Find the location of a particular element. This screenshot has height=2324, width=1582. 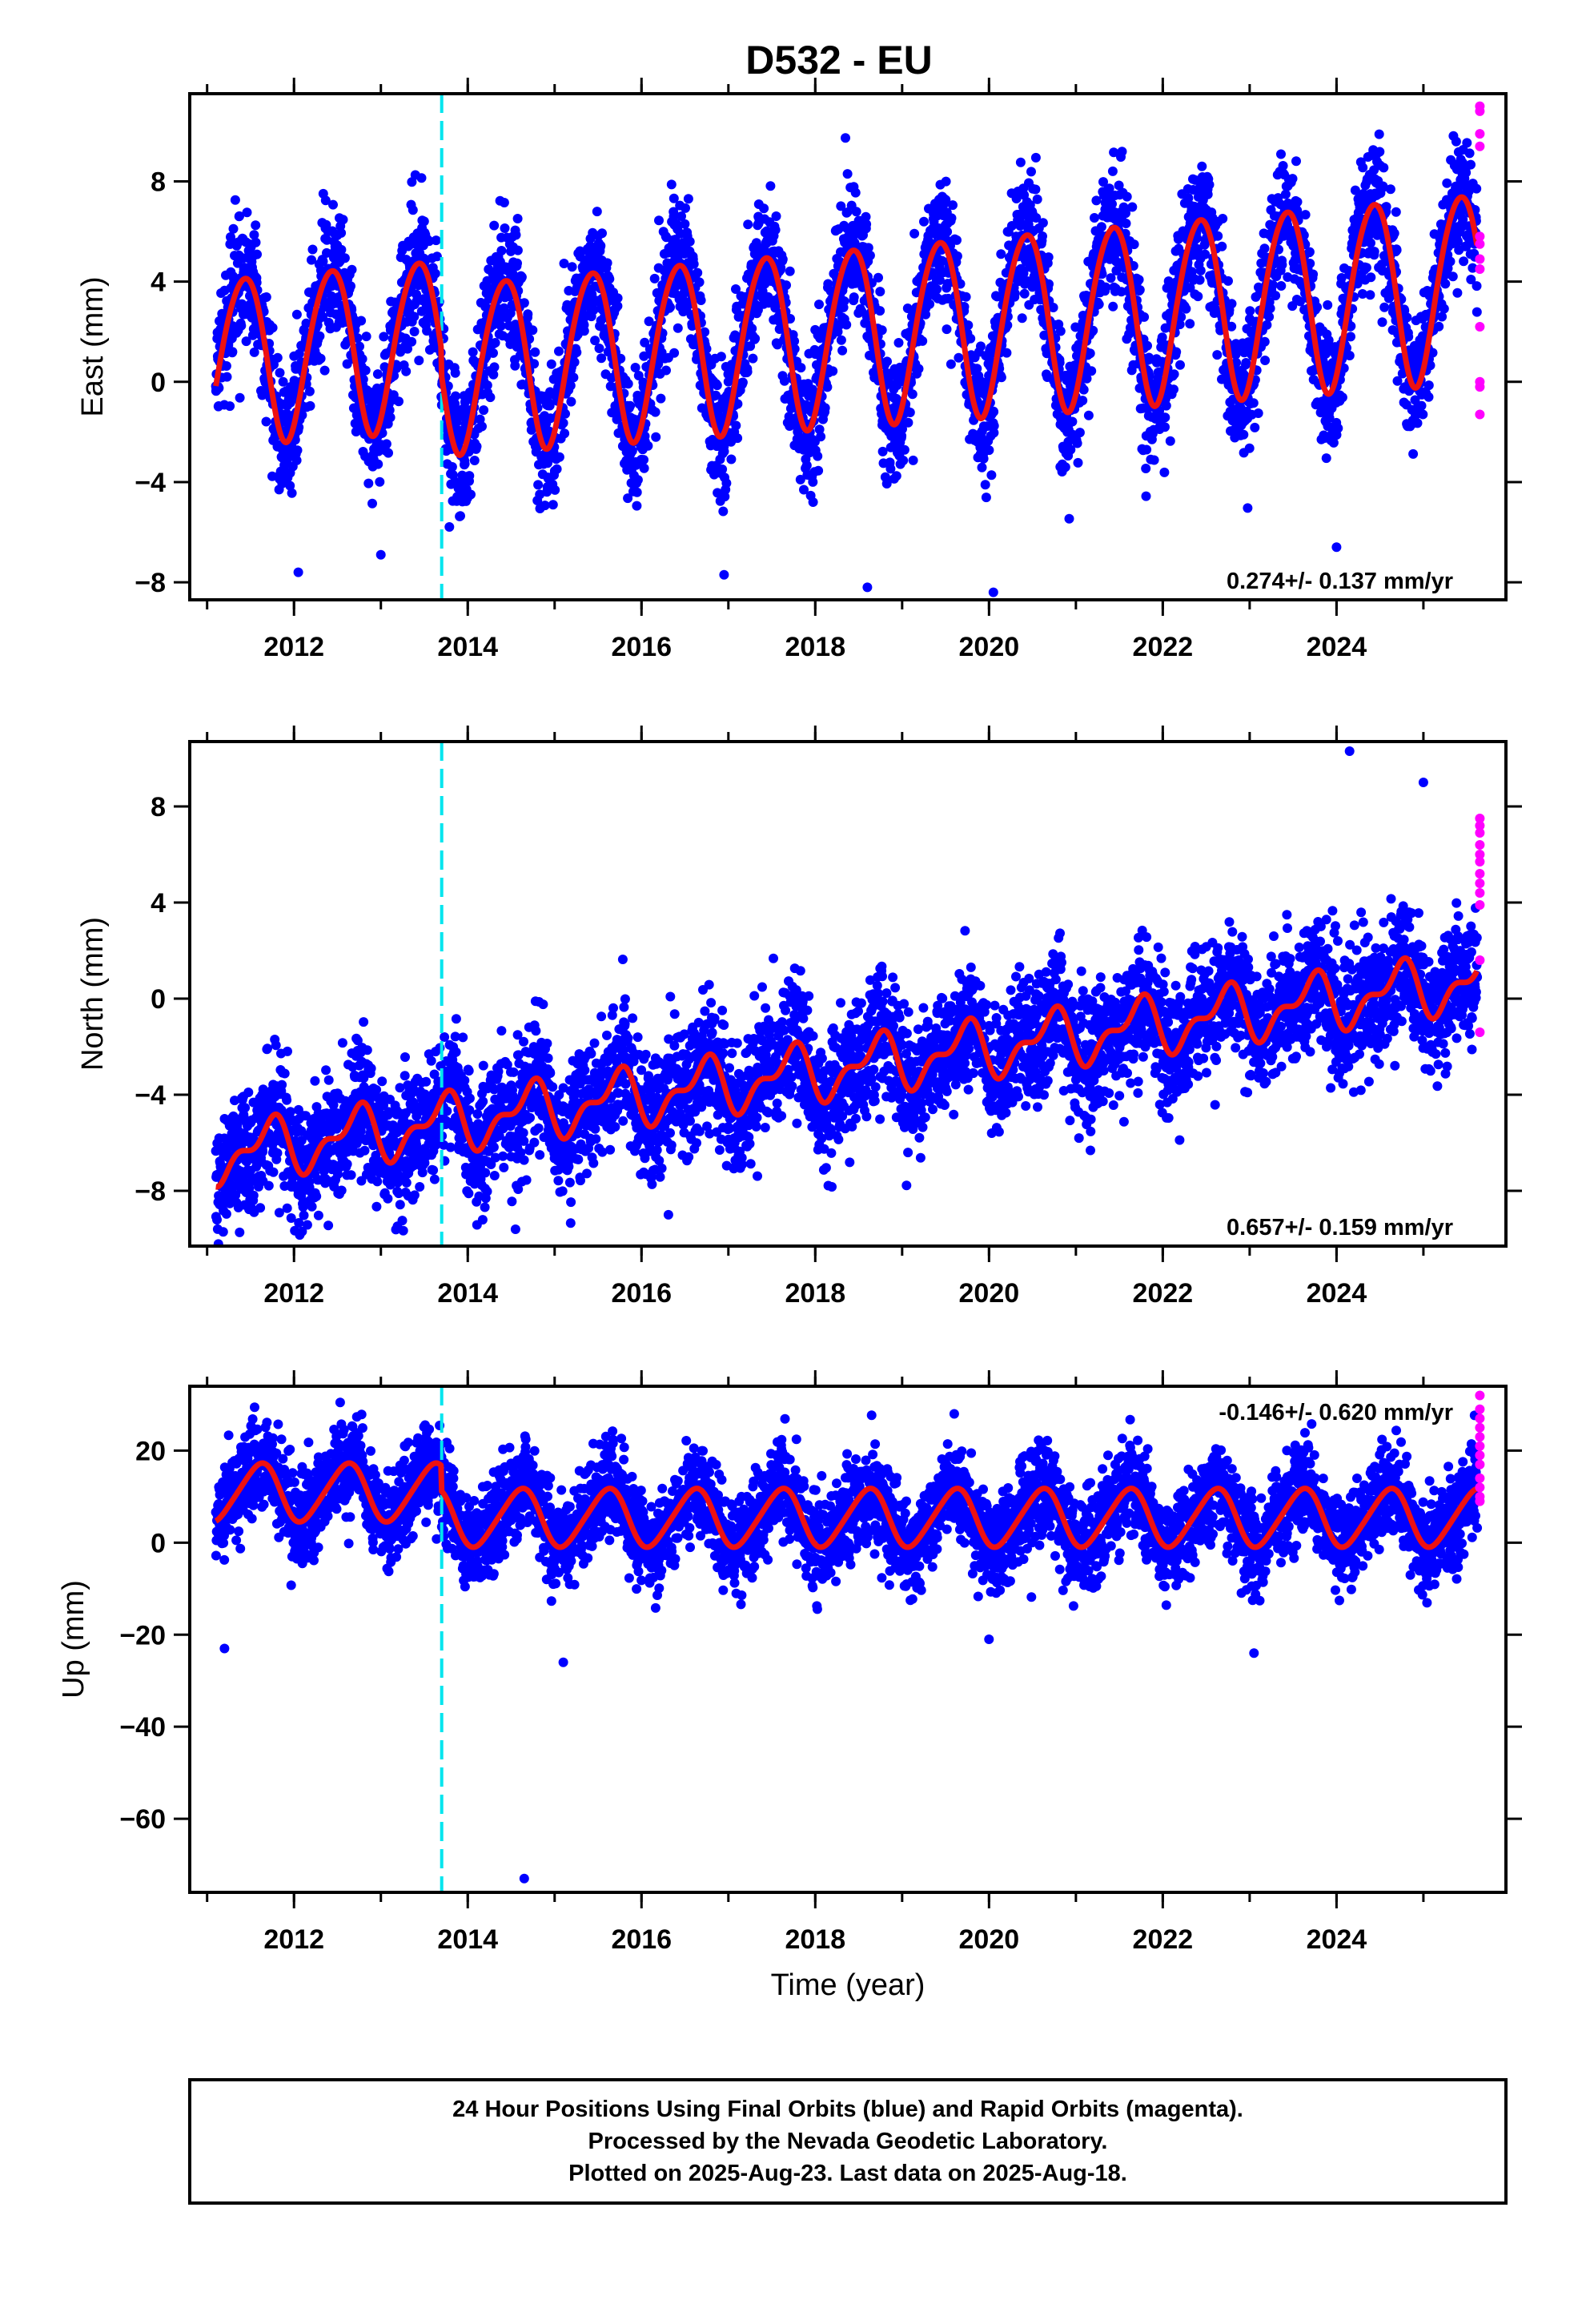

east-y-tick-label: 4 is located at coordinates (158, 282).